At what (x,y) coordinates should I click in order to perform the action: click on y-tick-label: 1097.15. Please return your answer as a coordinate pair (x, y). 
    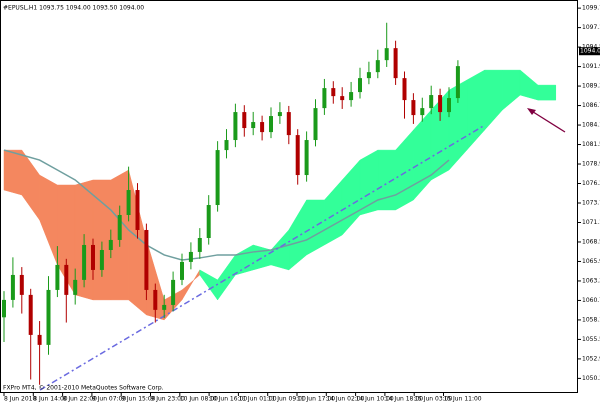
    Looking at the image, I should click on (591, 27).